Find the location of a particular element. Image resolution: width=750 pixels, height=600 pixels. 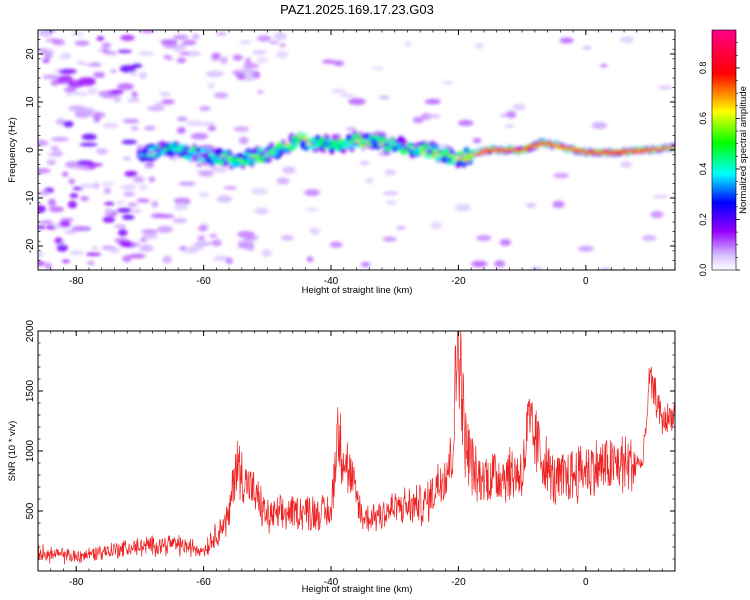

spectrogram-ytick-label: -20 is located at coordinates (30, 245).